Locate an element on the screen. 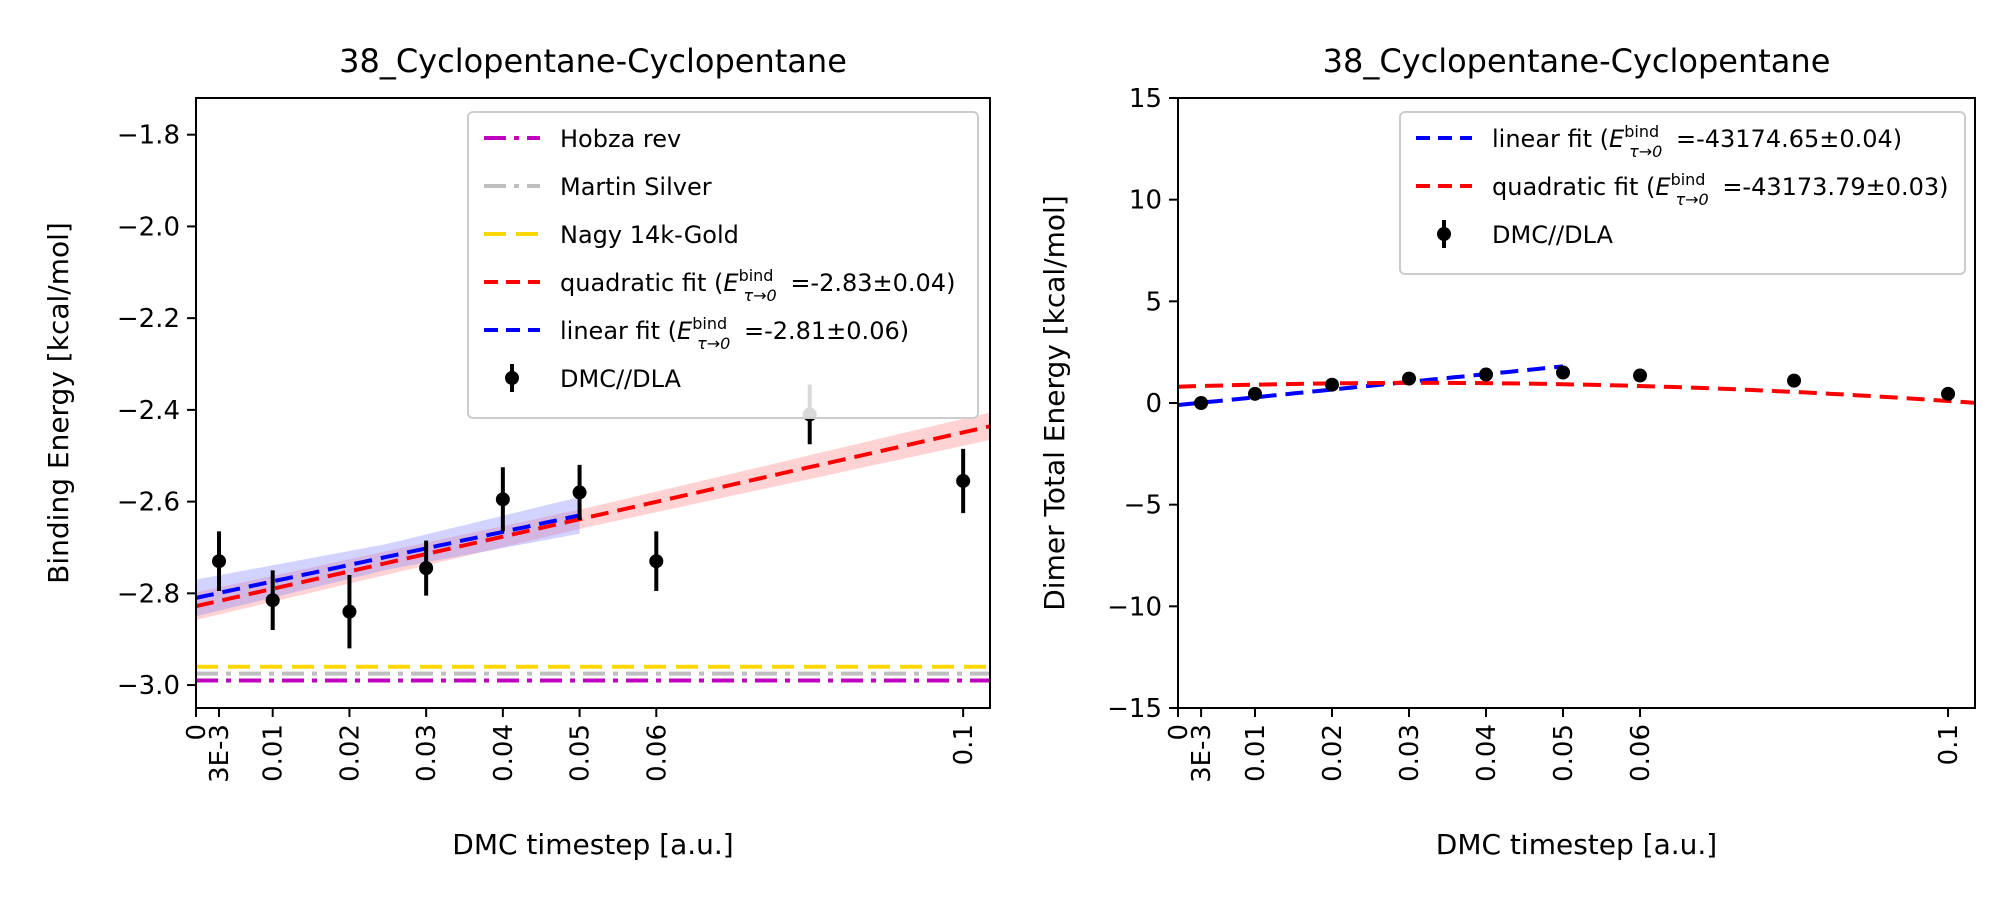 The height and width of the screenshot is (905, 2007). y-tick-label: −2.8 is located at coordinates (148, 594).